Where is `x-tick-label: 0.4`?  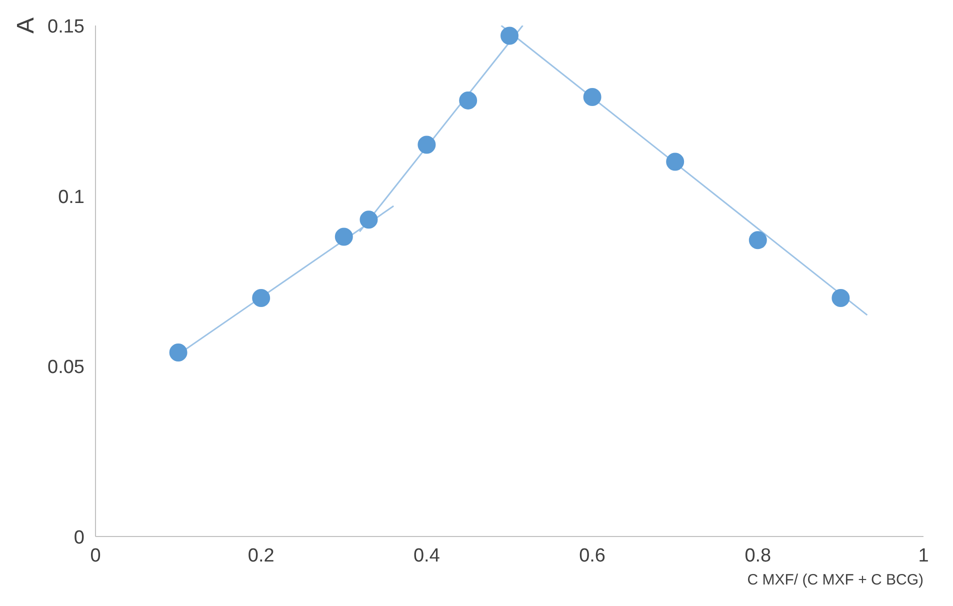 x-tick-label: 0.4 is located at coordinates (426, 556).